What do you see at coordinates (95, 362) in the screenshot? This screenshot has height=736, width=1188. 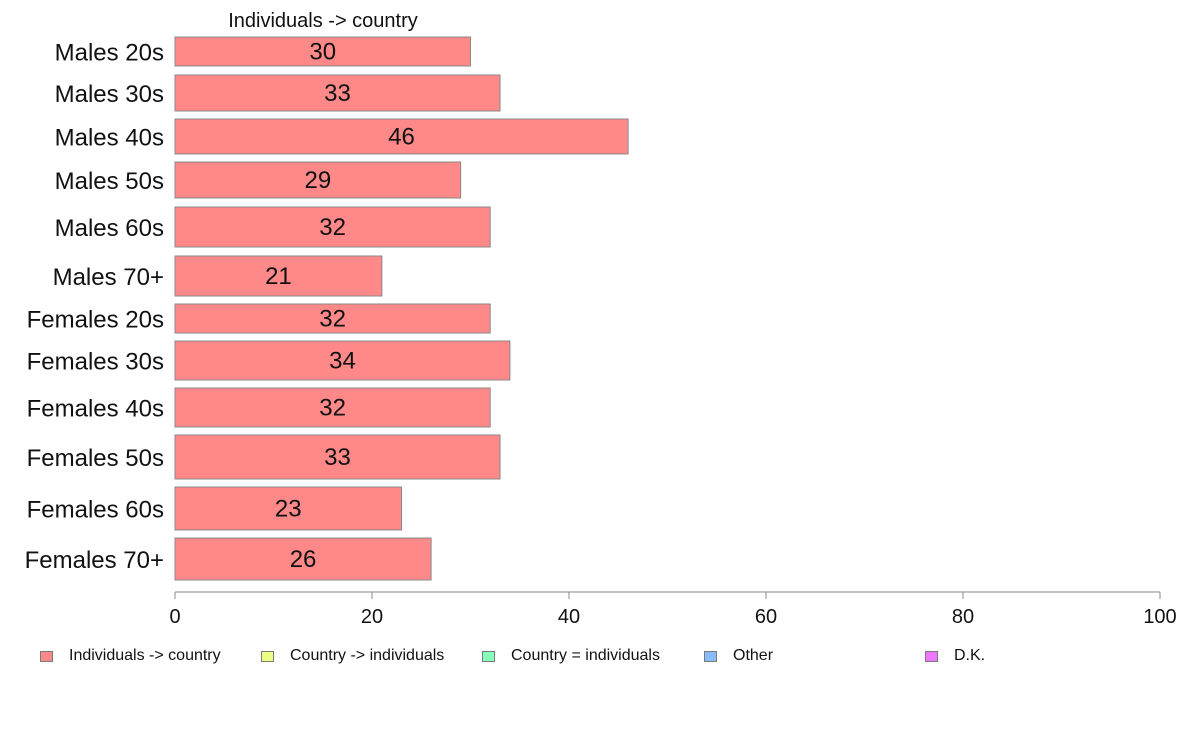 I see `category-label-females-30s: Females 30s` at bounding box center [95, 362].